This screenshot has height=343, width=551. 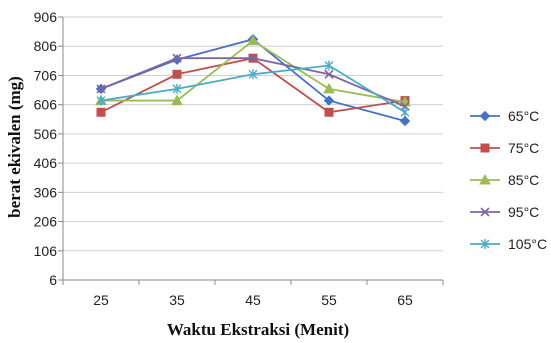 I want to click on y-tick-label: 206, so click(x=46, y=222).